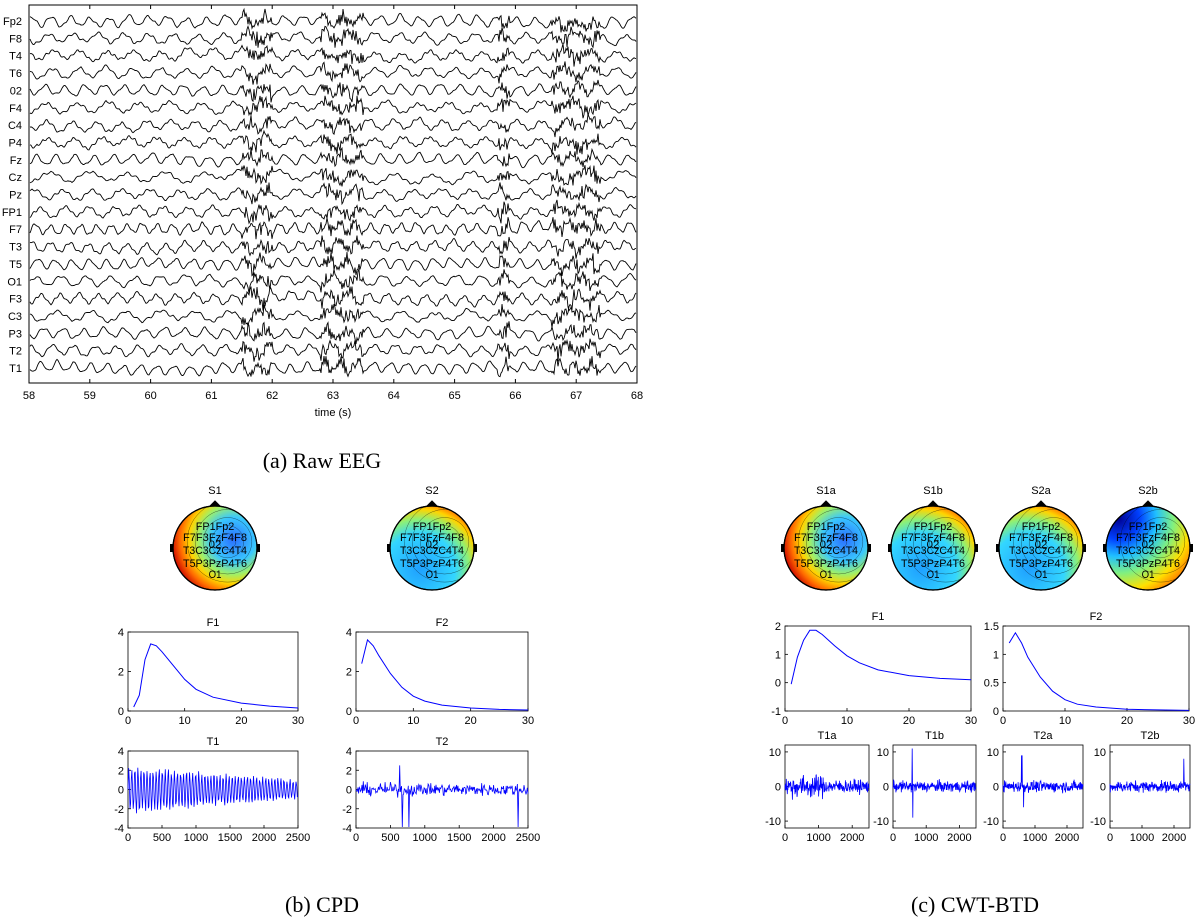 The height and width of the screenshot is (921, 1200). What do you see at coordinates (121, 633) in the screenshot?
I see `y-tick-label: 4` at bounding box center [121, 633].